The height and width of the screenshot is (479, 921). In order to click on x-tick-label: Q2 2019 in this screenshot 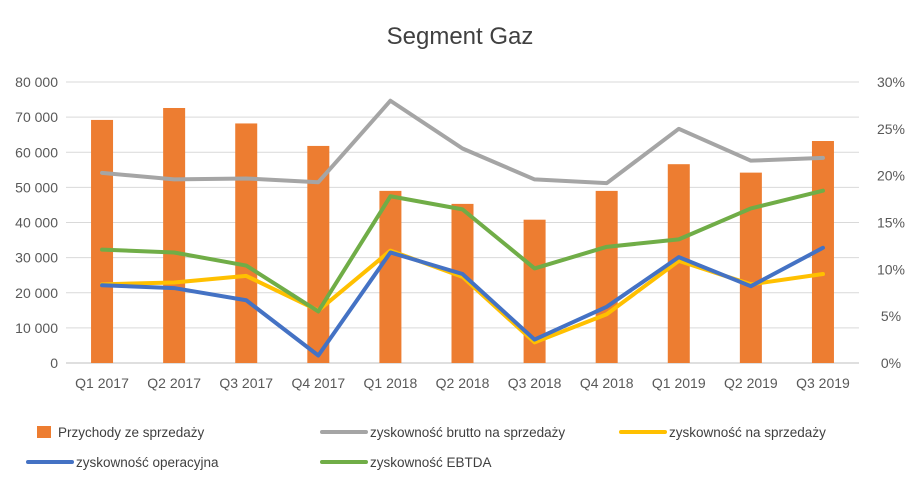, I will do `click(751, 383)`.